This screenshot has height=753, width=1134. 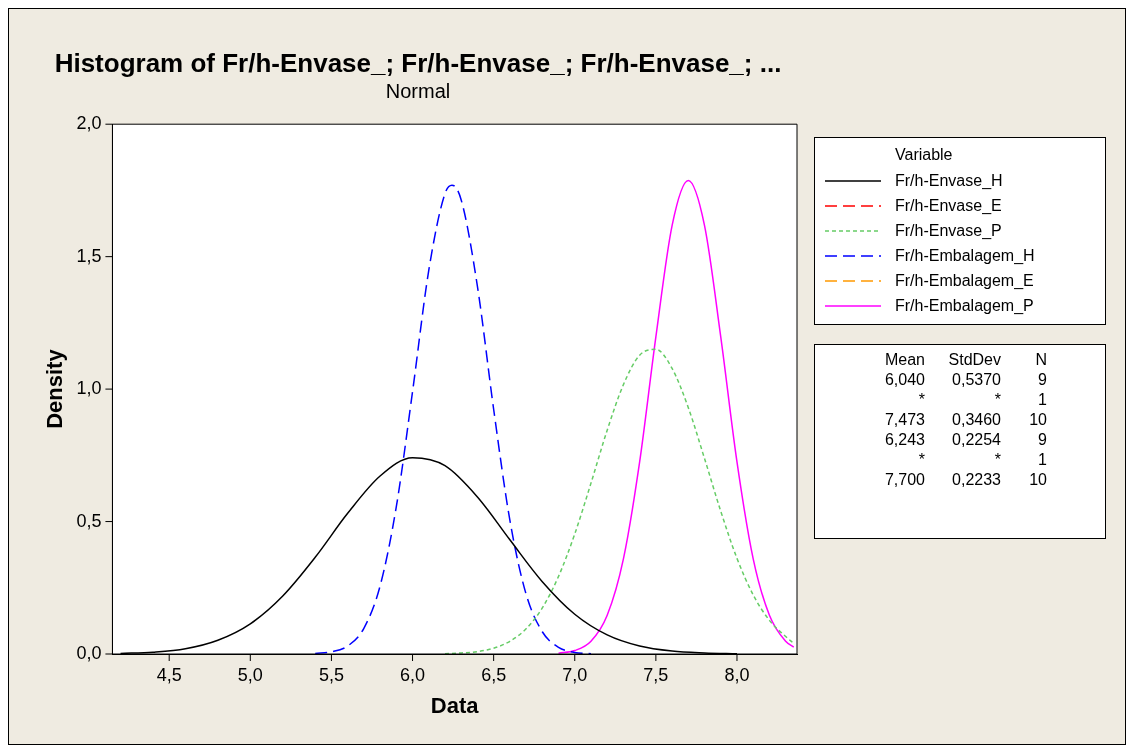 What do you see at coordinates (89, 388) in the screenshot?
I see `y-tick-label: 1,0` at bounding box center [89, 388].